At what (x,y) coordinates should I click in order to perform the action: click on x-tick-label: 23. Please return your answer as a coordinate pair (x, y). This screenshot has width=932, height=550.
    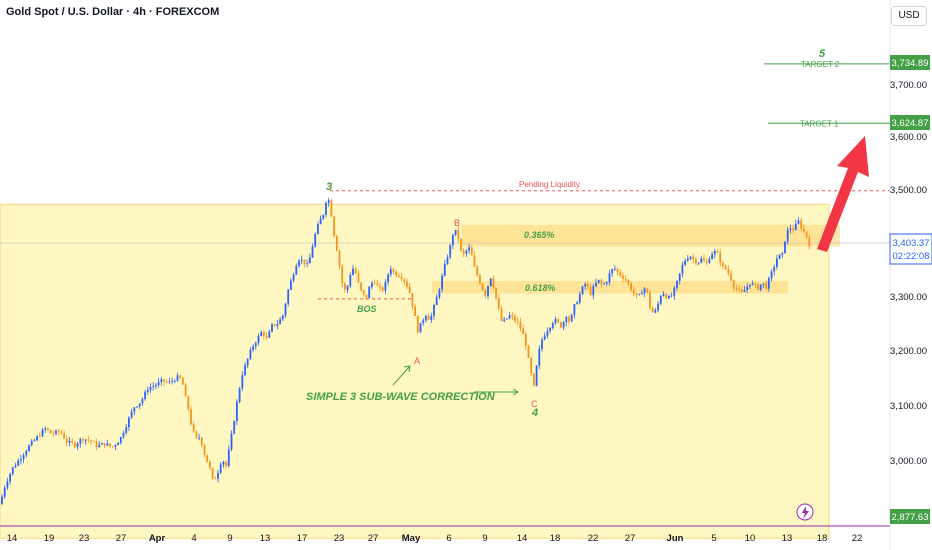
    Looking at the image, I should click on (84, 538).